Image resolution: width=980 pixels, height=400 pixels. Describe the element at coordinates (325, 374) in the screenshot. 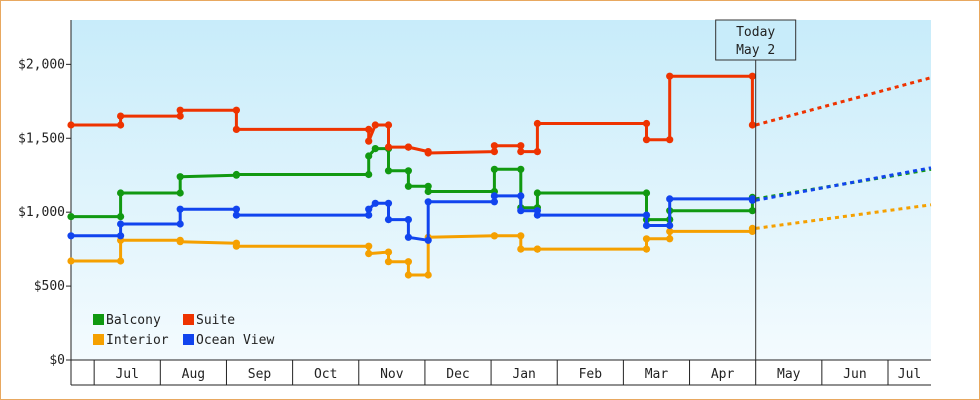

I see `x-tick-label: Oct` at that location.